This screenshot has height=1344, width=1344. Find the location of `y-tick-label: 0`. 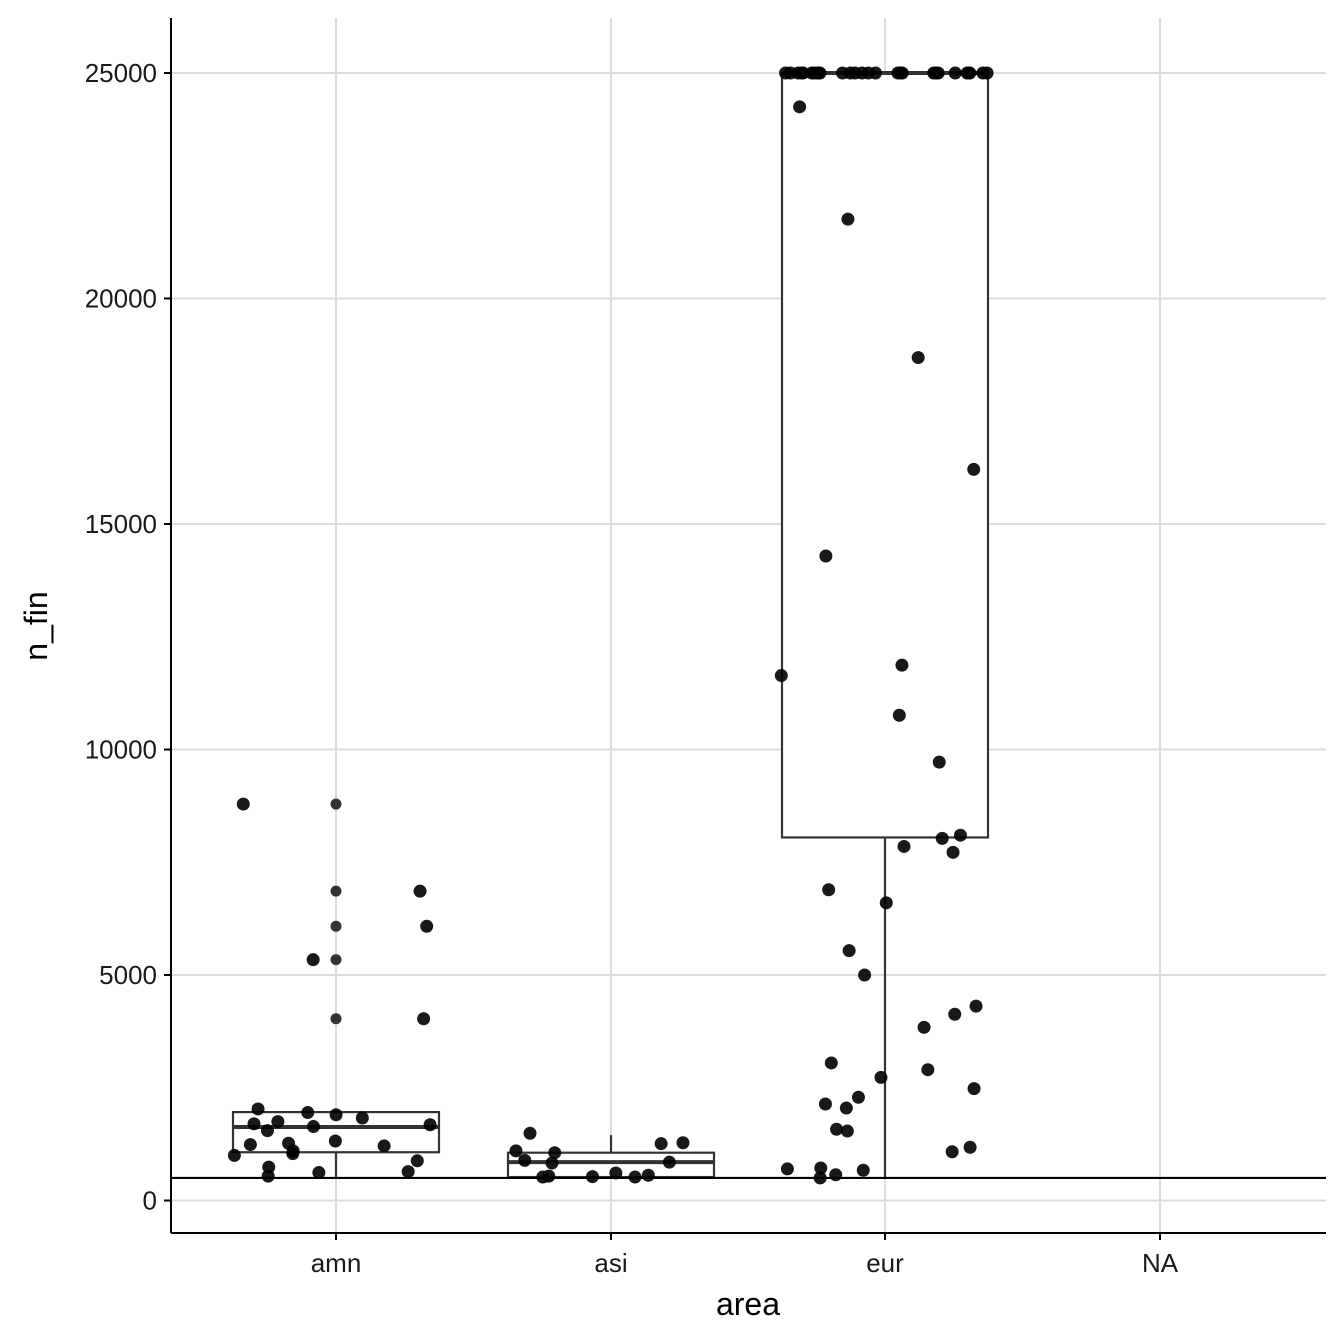

y-tick-label: 0 is located at coordinates (150, 1201).